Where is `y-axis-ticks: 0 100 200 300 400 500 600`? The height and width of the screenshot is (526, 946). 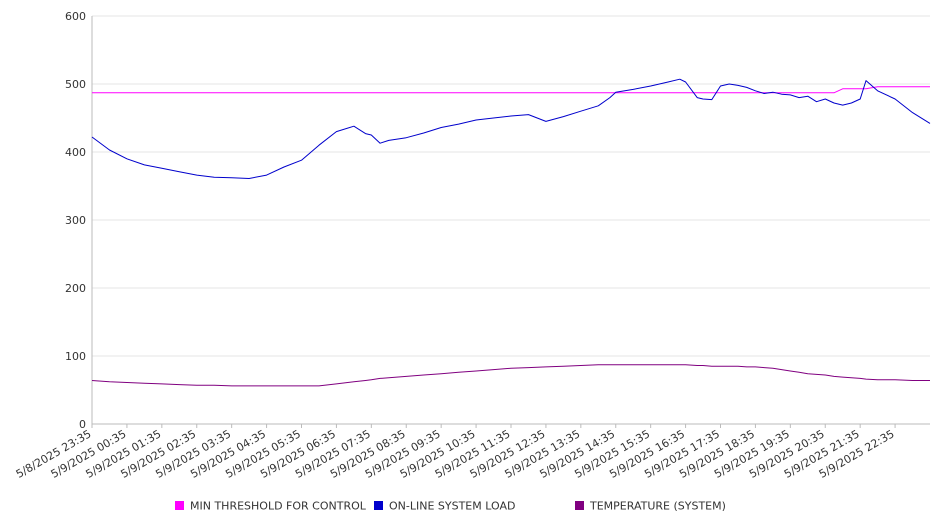 y-axis-ticks: 0 100 200 300 400 500 600 is located at coordinates (75, 220).